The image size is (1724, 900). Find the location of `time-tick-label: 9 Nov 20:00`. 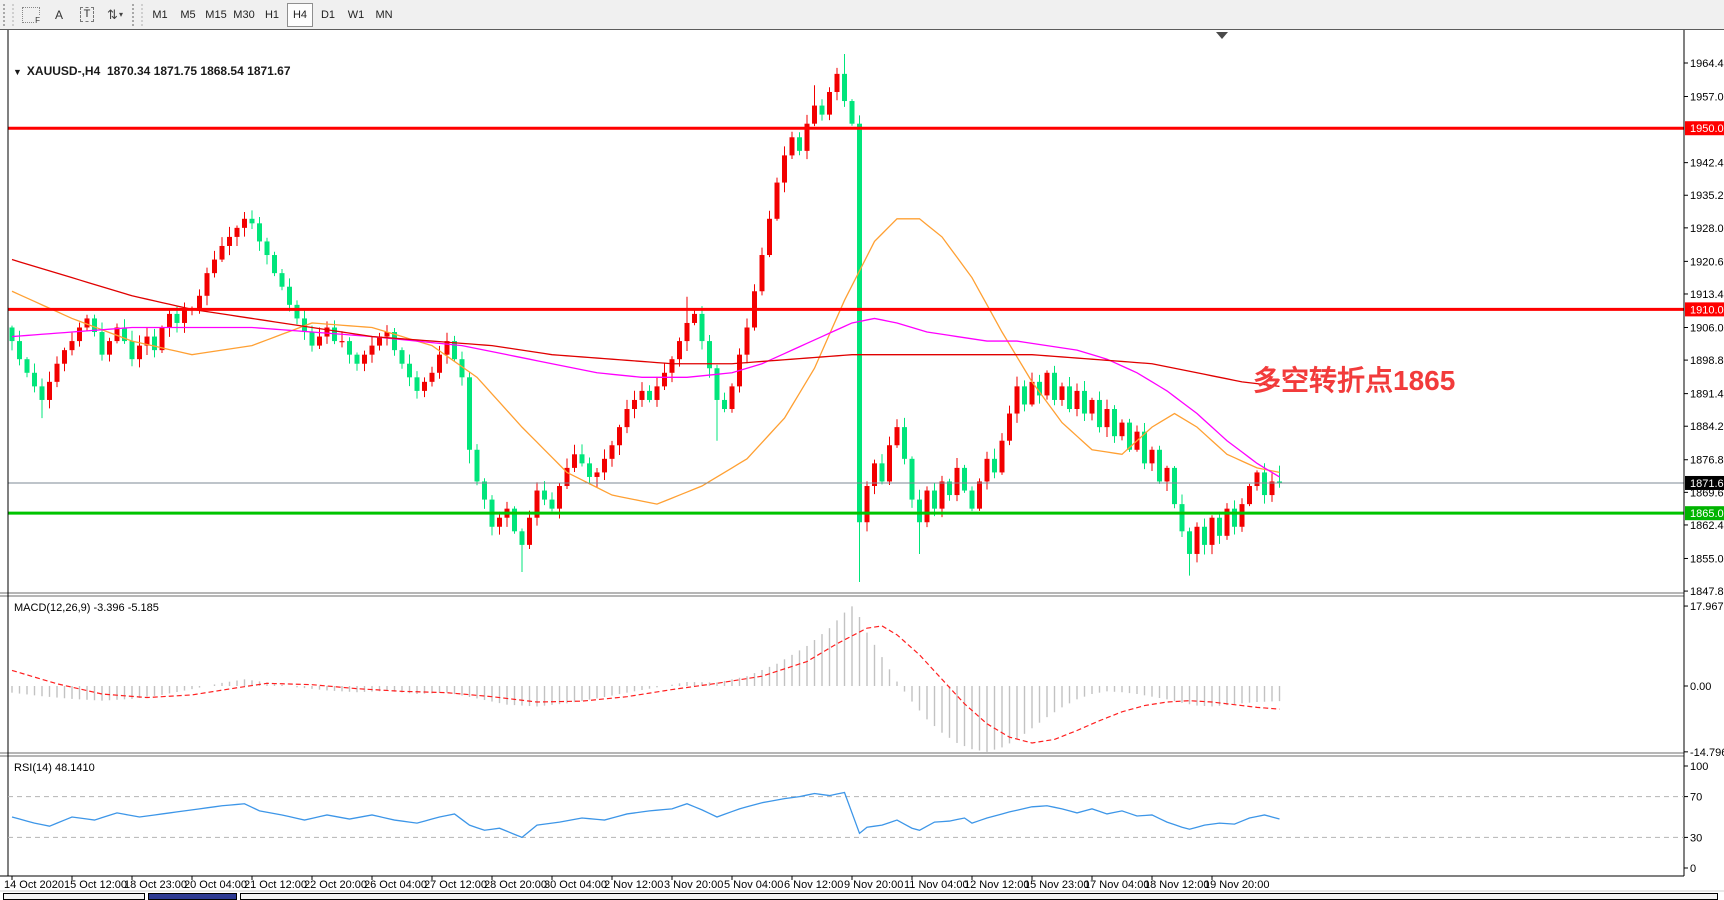

time-tick-label: 9 Nov 20:00 is located at coordinates (873, 885).